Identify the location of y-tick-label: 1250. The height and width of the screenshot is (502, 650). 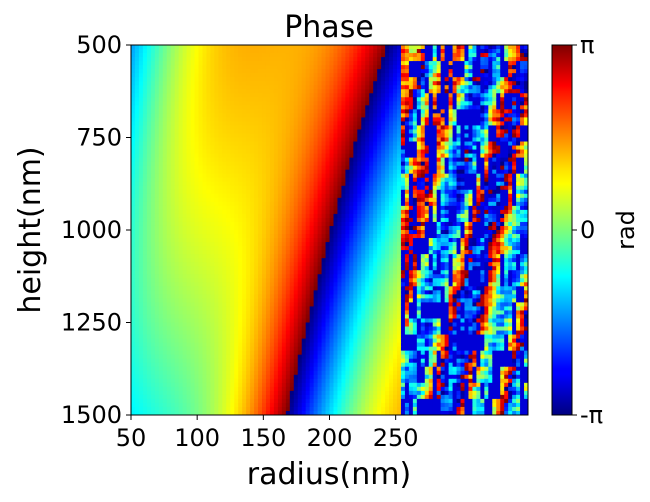
(91, 323).